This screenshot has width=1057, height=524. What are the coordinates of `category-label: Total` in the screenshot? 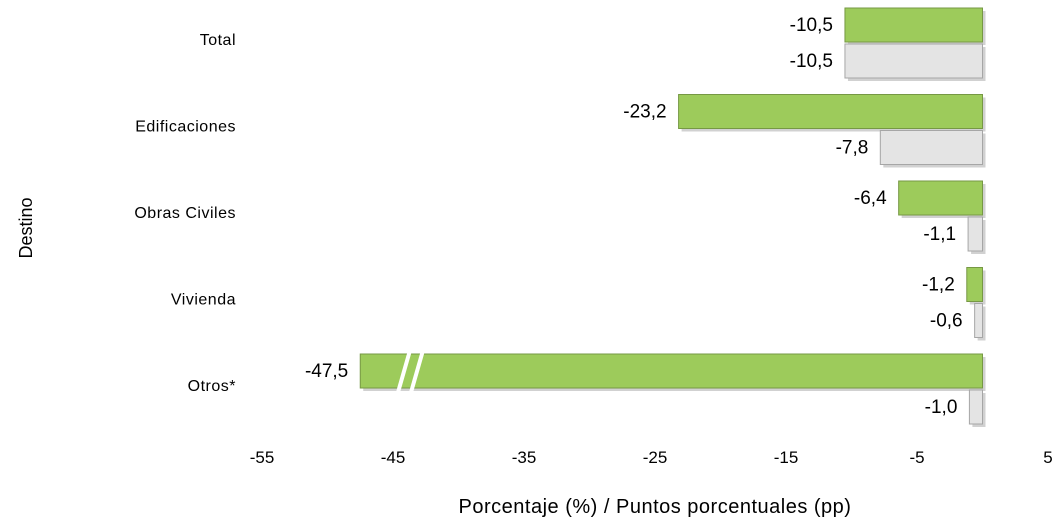 It's located at (218, 40).